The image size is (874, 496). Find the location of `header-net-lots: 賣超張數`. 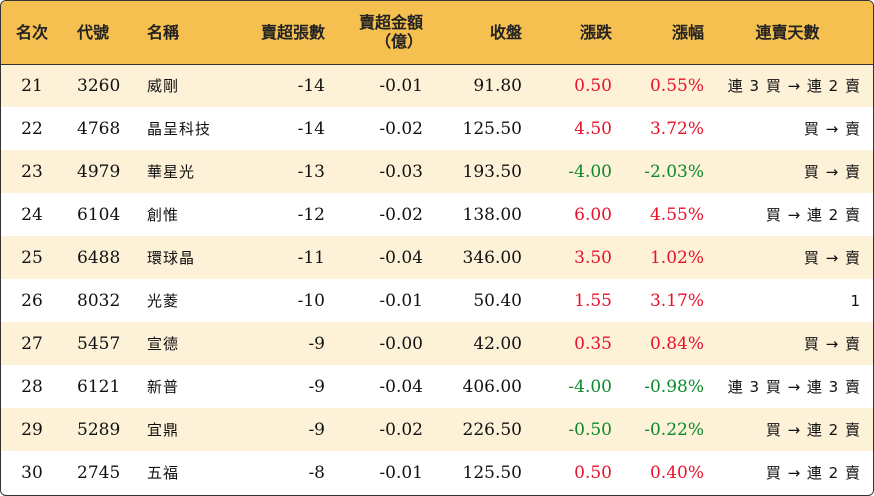

header-net-lots: 賣超張數 is located at coordinates (283, 33).